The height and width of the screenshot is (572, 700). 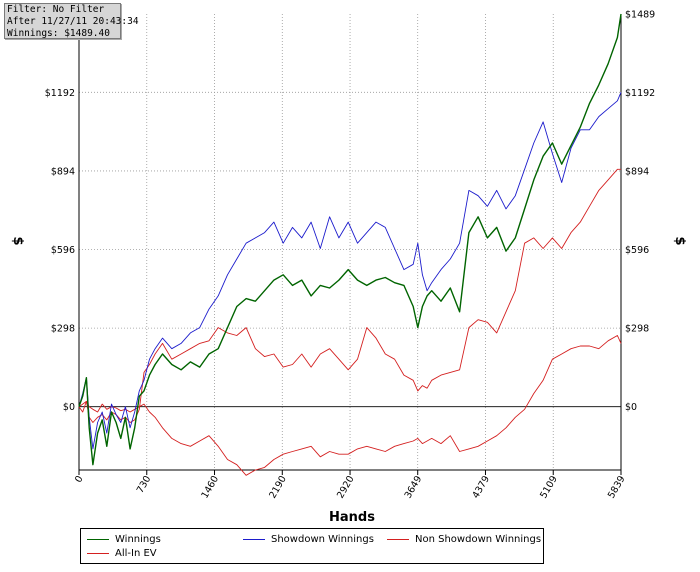 What do you see at coordinates (478, 539) in the screenshot?
I see `legend-label-non-showdown: Non Showdown Winnings` at bounding box center [478, 539].